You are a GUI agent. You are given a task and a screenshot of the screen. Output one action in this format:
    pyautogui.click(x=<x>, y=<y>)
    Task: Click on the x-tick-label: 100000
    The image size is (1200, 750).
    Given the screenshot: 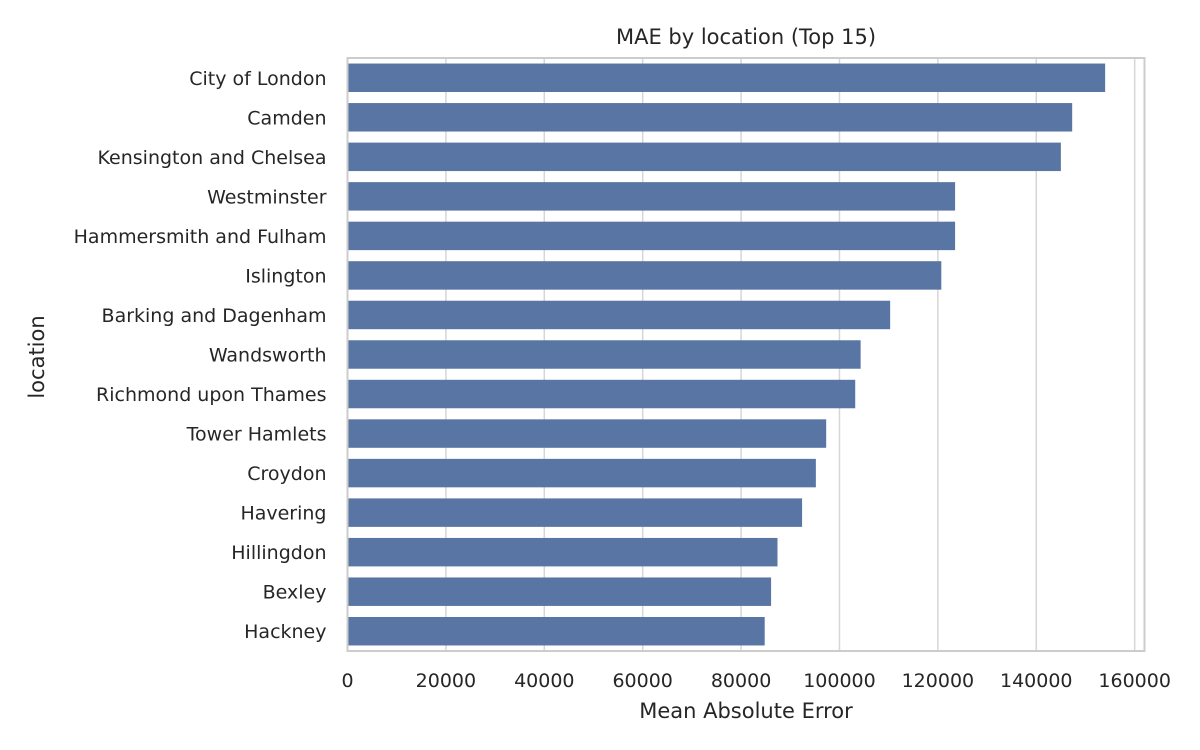 What is the action you would take?
    pyautogui.click(x=839, y=681)
    